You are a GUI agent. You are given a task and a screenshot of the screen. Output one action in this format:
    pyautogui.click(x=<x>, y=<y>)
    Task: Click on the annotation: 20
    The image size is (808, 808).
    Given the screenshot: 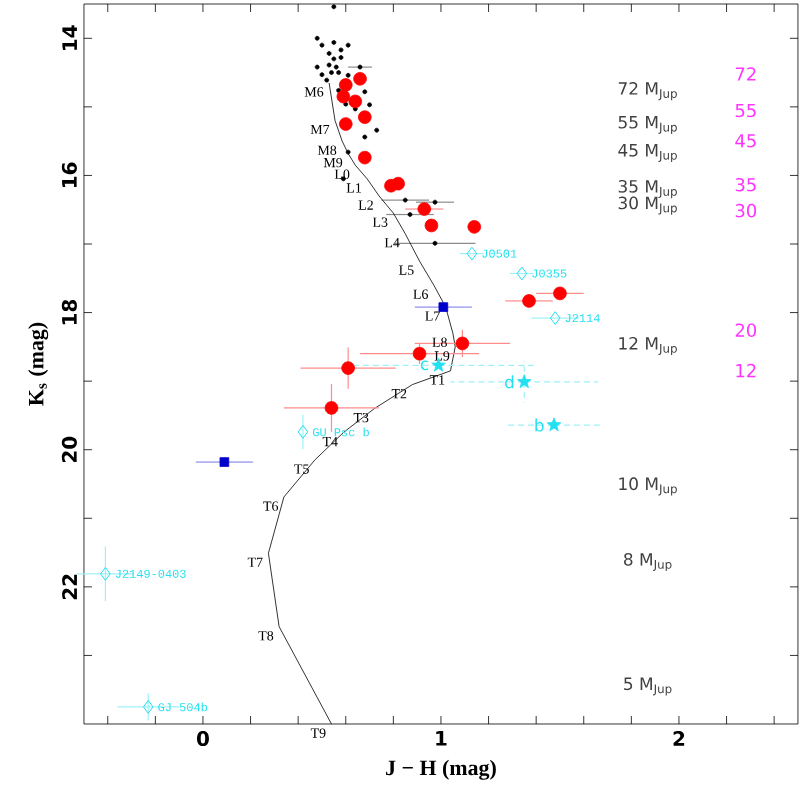 What is the action you would take?
    pyautogui.click(x=746, y=330)
    